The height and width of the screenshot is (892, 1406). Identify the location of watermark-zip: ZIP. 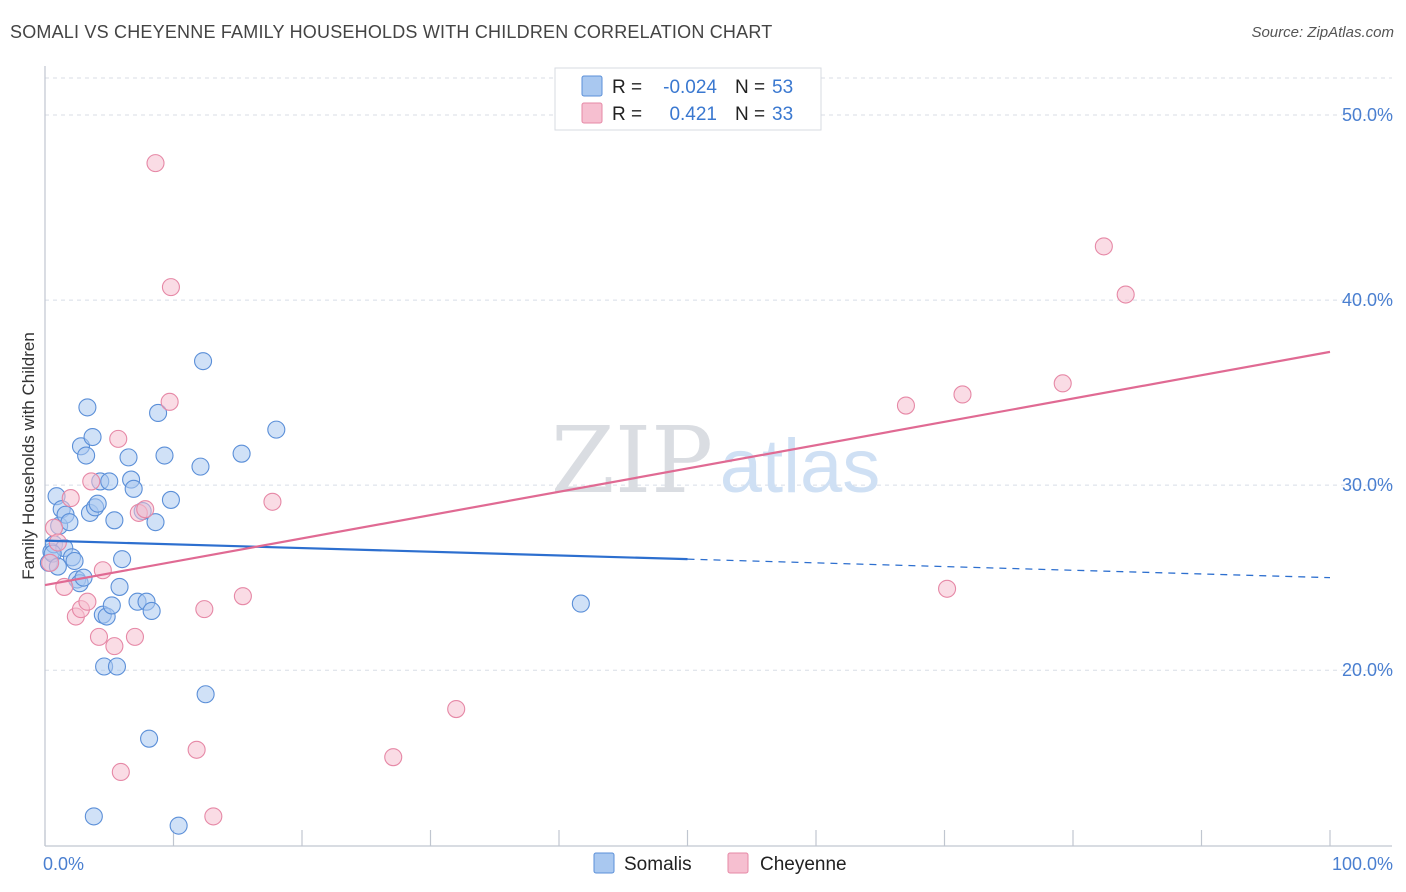
(632, 460).